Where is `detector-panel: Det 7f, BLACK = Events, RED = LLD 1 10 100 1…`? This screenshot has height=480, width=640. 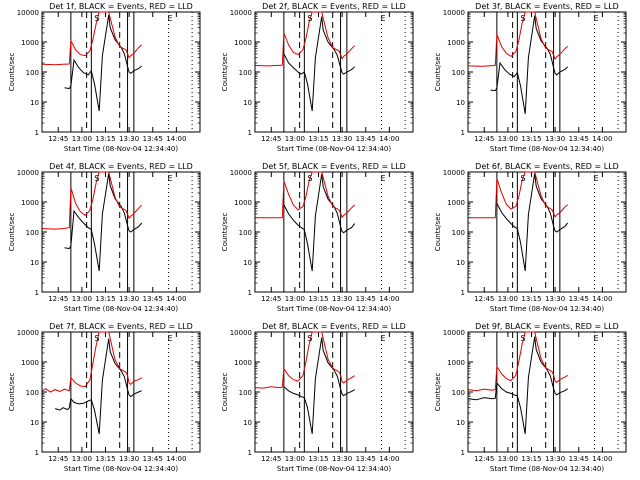 detector-panel: Det 7f, BLACK = Events, RED = LLD 1 10 100 1… is located at coordinates (106, 400).